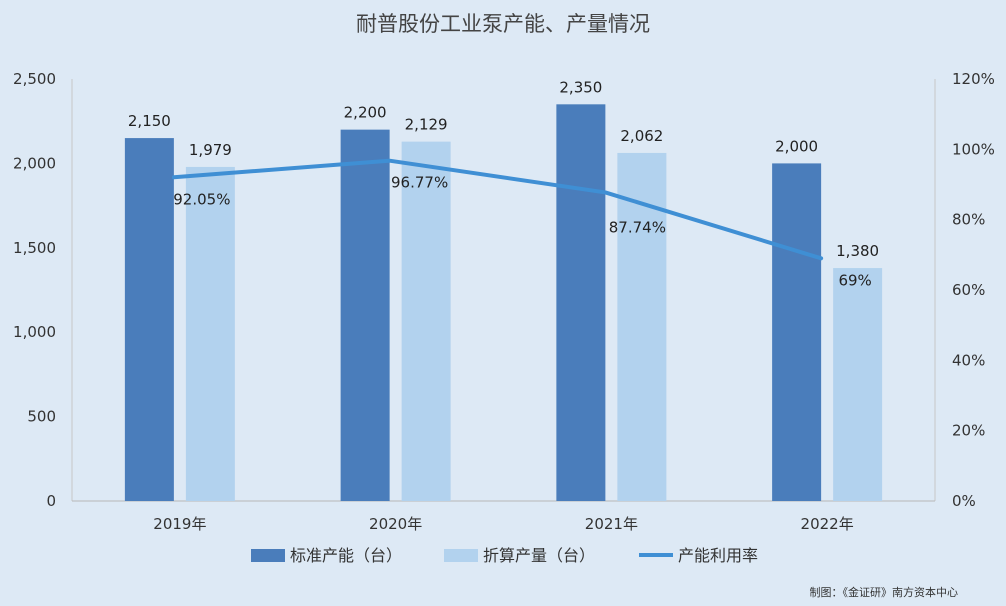  Describe the element at coordinates (827, 524) in the screenshot. I see `x-tick-label: 2022年` at that location.